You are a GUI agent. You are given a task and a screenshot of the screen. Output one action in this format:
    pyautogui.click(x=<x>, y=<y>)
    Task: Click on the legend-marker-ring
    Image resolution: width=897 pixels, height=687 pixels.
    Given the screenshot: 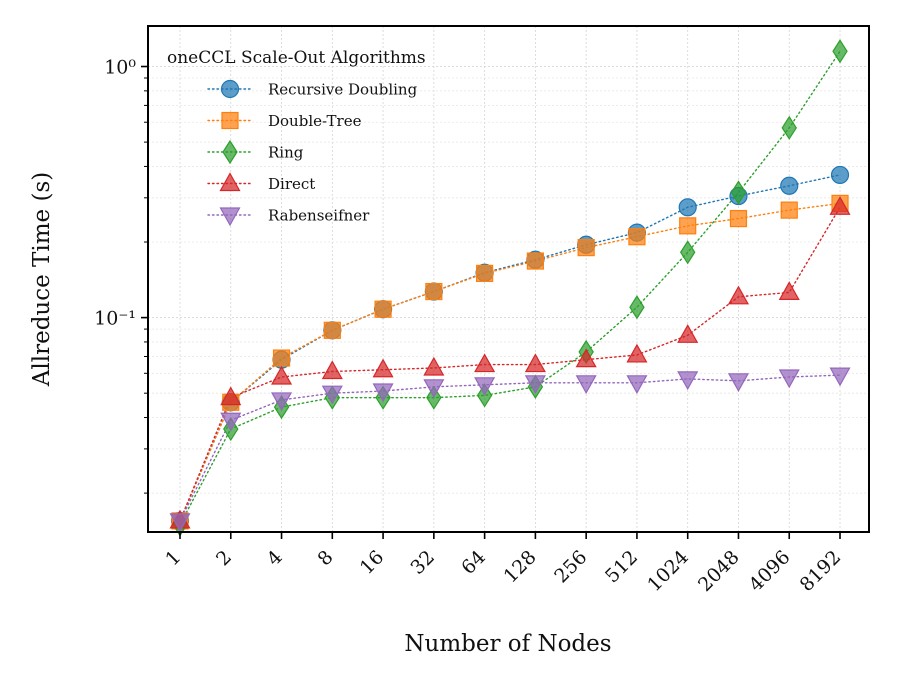 What is the action you would take?
    pyautogui.click(x=230, y=152)
    